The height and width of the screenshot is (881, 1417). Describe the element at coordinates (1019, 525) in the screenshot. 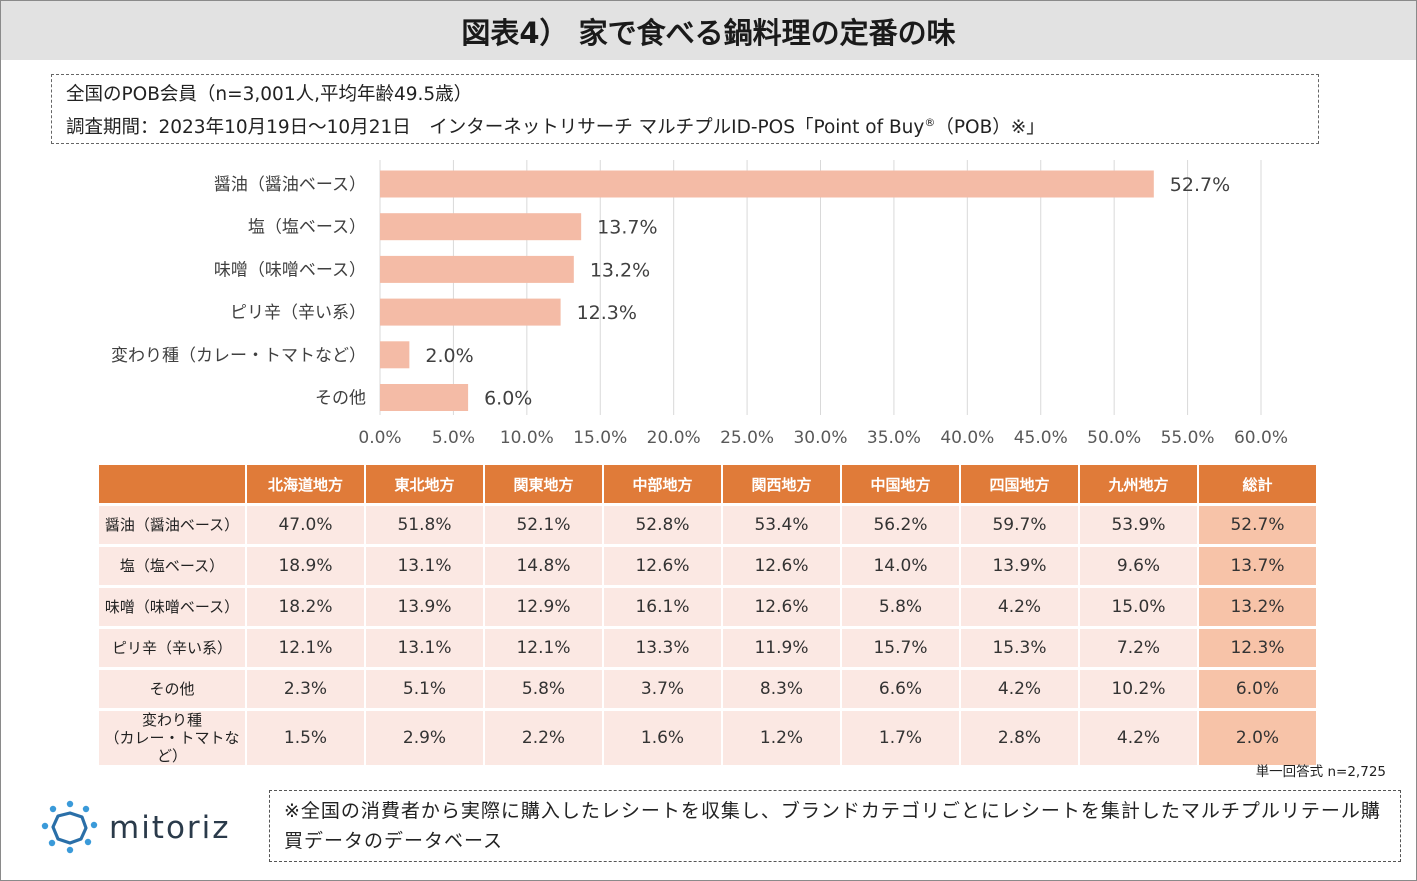

I see `data-cell: 59.7%` at that location.